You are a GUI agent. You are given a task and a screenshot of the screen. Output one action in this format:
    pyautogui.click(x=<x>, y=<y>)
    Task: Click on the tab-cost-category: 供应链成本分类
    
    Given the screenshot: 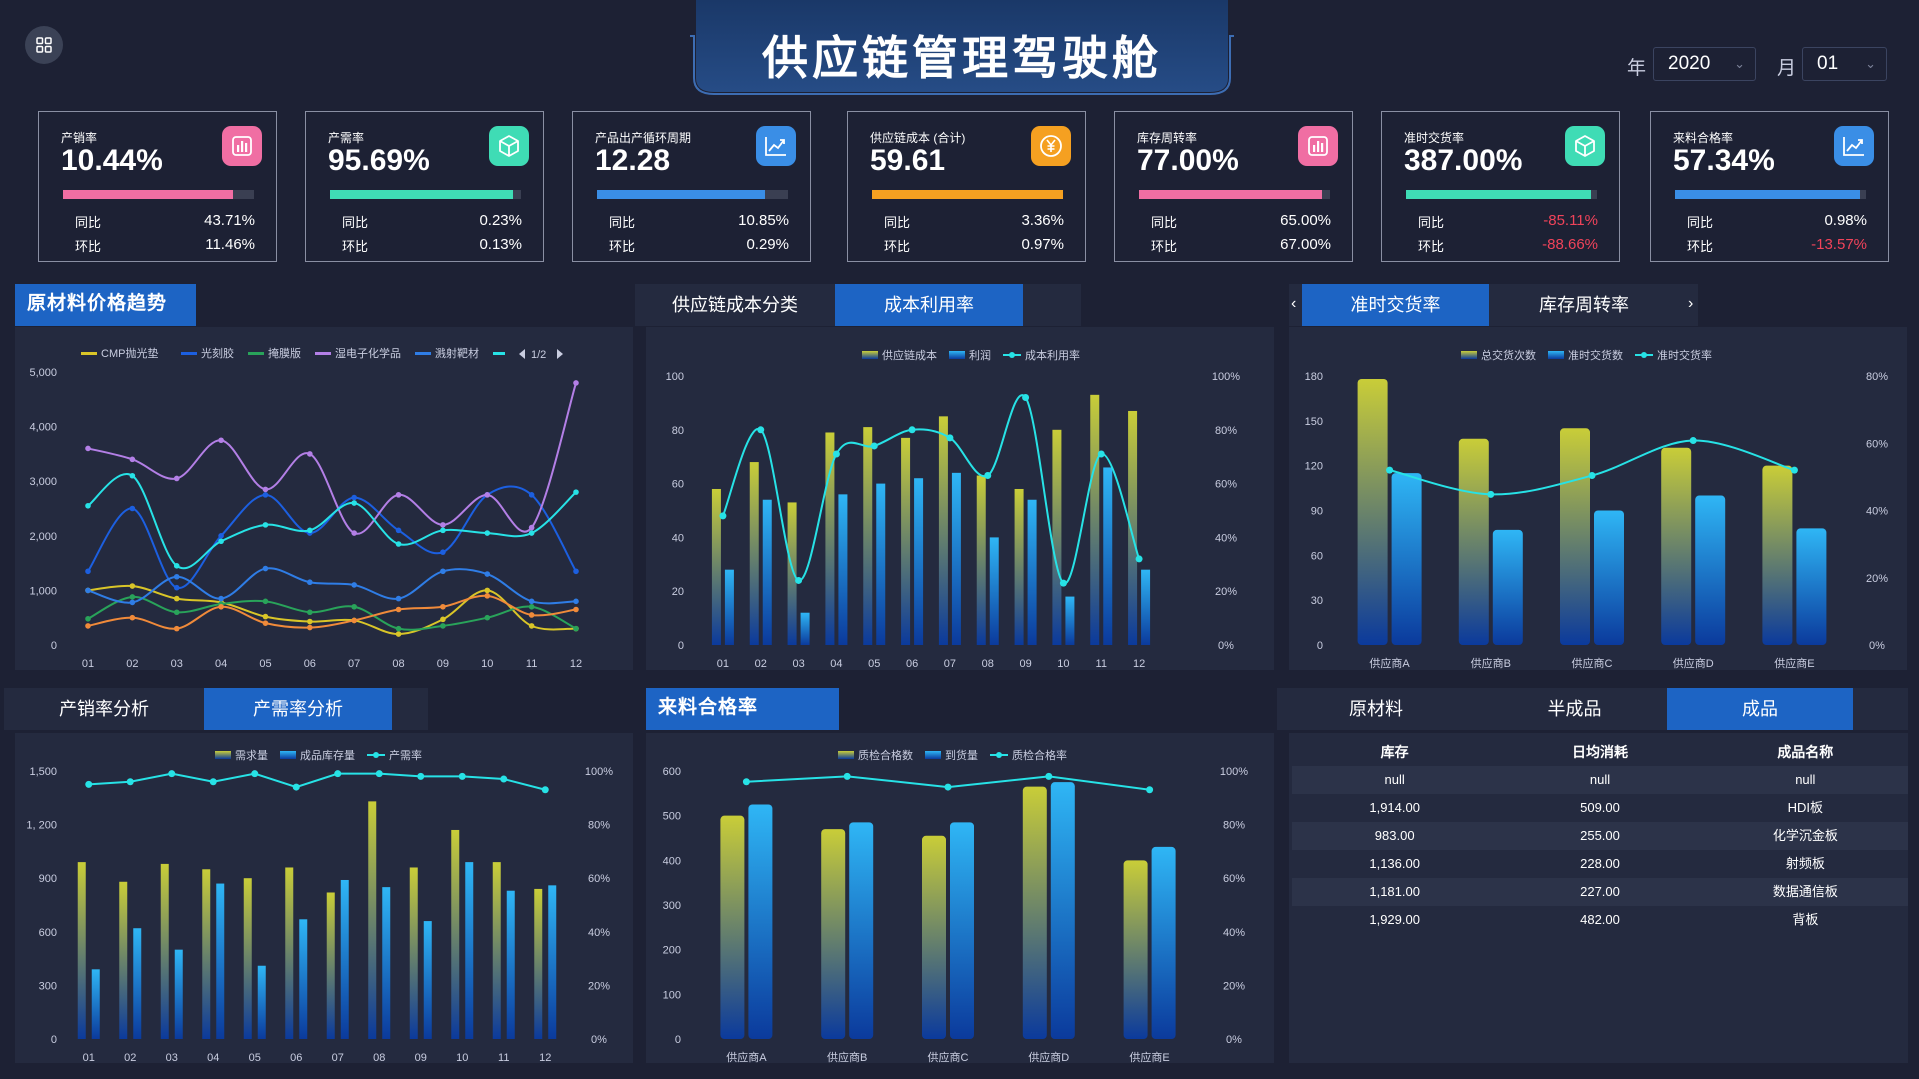 What is the action you would take?
    pyautogui.click(x=735, y=305)
    